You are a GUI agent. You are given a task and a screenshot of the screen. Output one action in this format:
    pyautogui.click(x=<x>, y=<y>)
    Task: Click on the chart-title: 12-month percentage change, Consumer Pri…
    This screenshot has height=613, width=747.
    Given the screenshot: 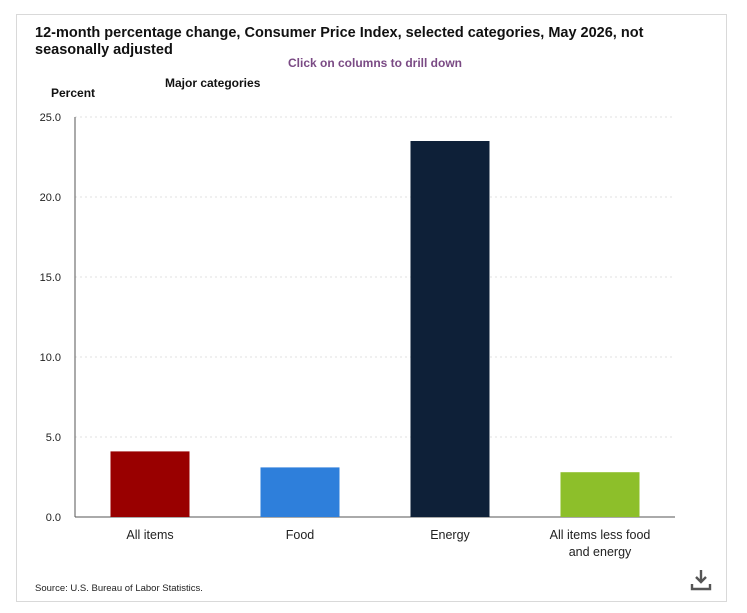 What is the action you would take?
    pyautogui.click(x=339, y=41)
    